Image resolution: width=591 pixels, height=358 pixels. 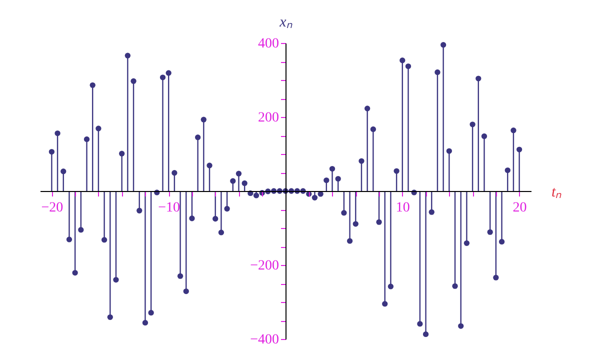 I want to click on y-tick-label: 200, so click(x=268, y=118).